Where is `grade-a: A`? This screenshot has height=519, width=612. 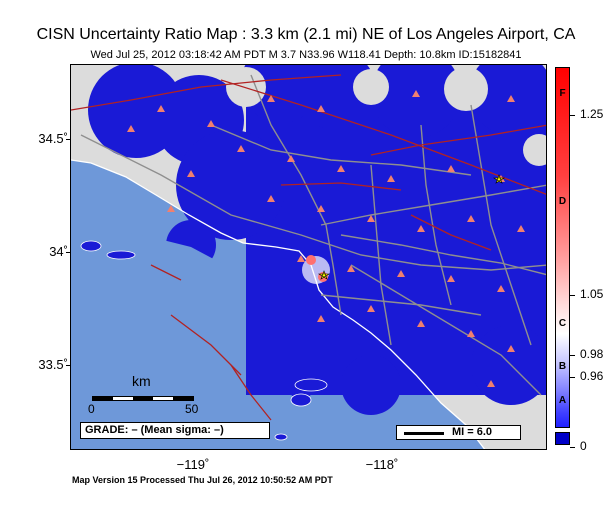
grade-a: A is located at coordinates (562, 400).